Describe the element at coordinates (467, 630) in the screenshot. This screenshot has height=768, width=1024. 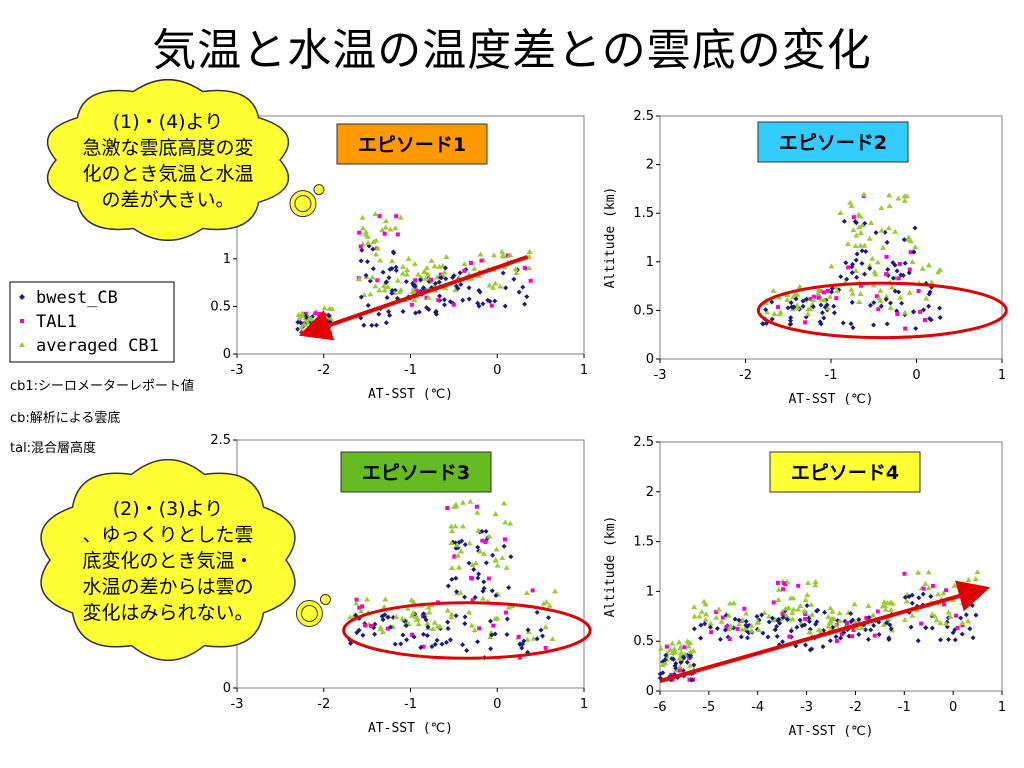
I see `highlight-ellipse` at that location.